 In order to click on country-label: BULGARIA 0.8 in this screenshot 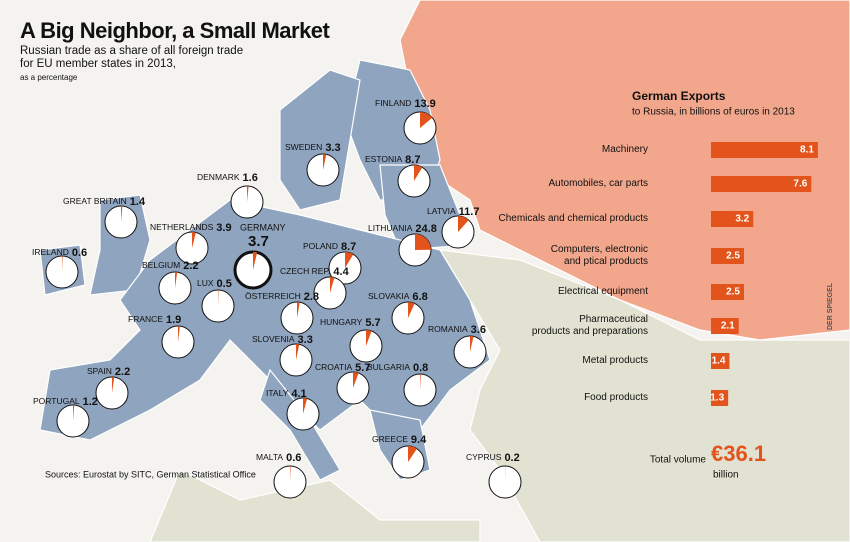, I will do `click(397, 368)`.